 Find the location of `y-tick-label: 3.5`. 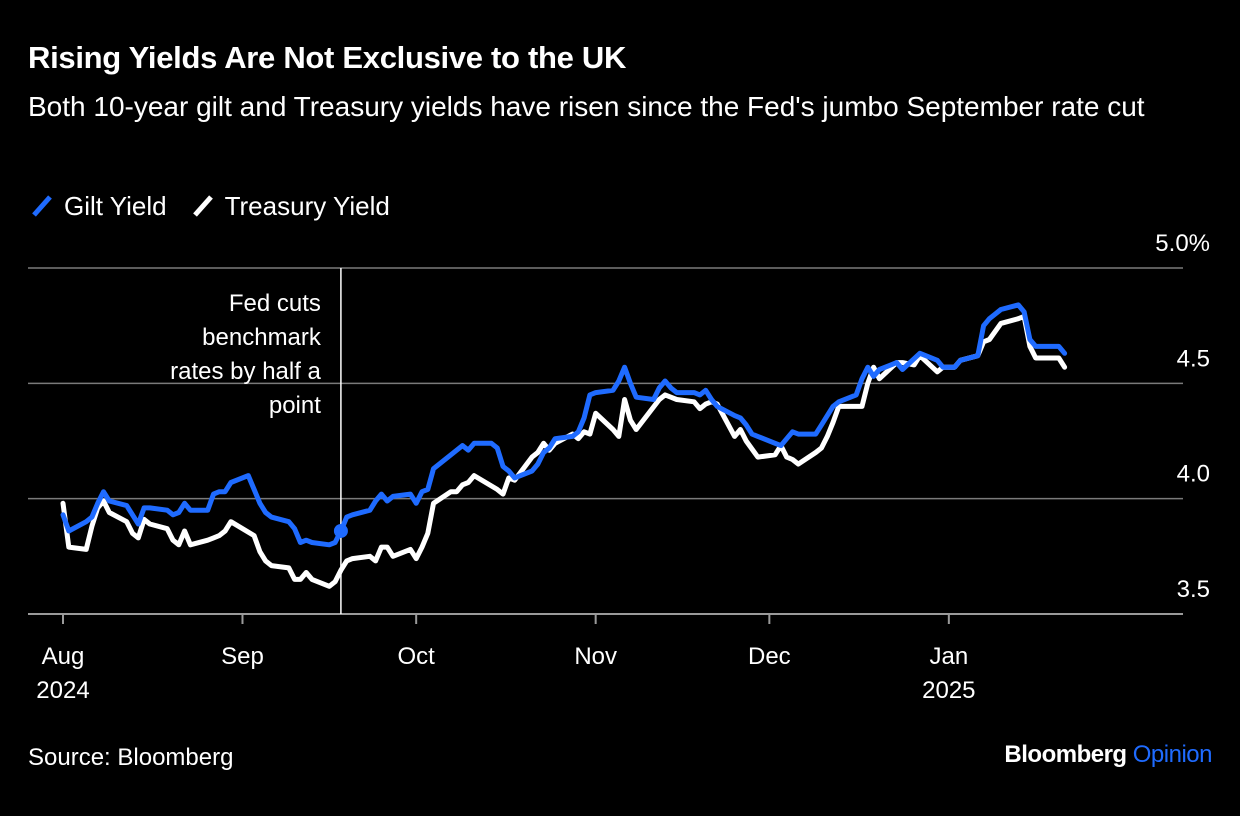

y-tick-label: 3.5 is located at coordinates (1193, 589).